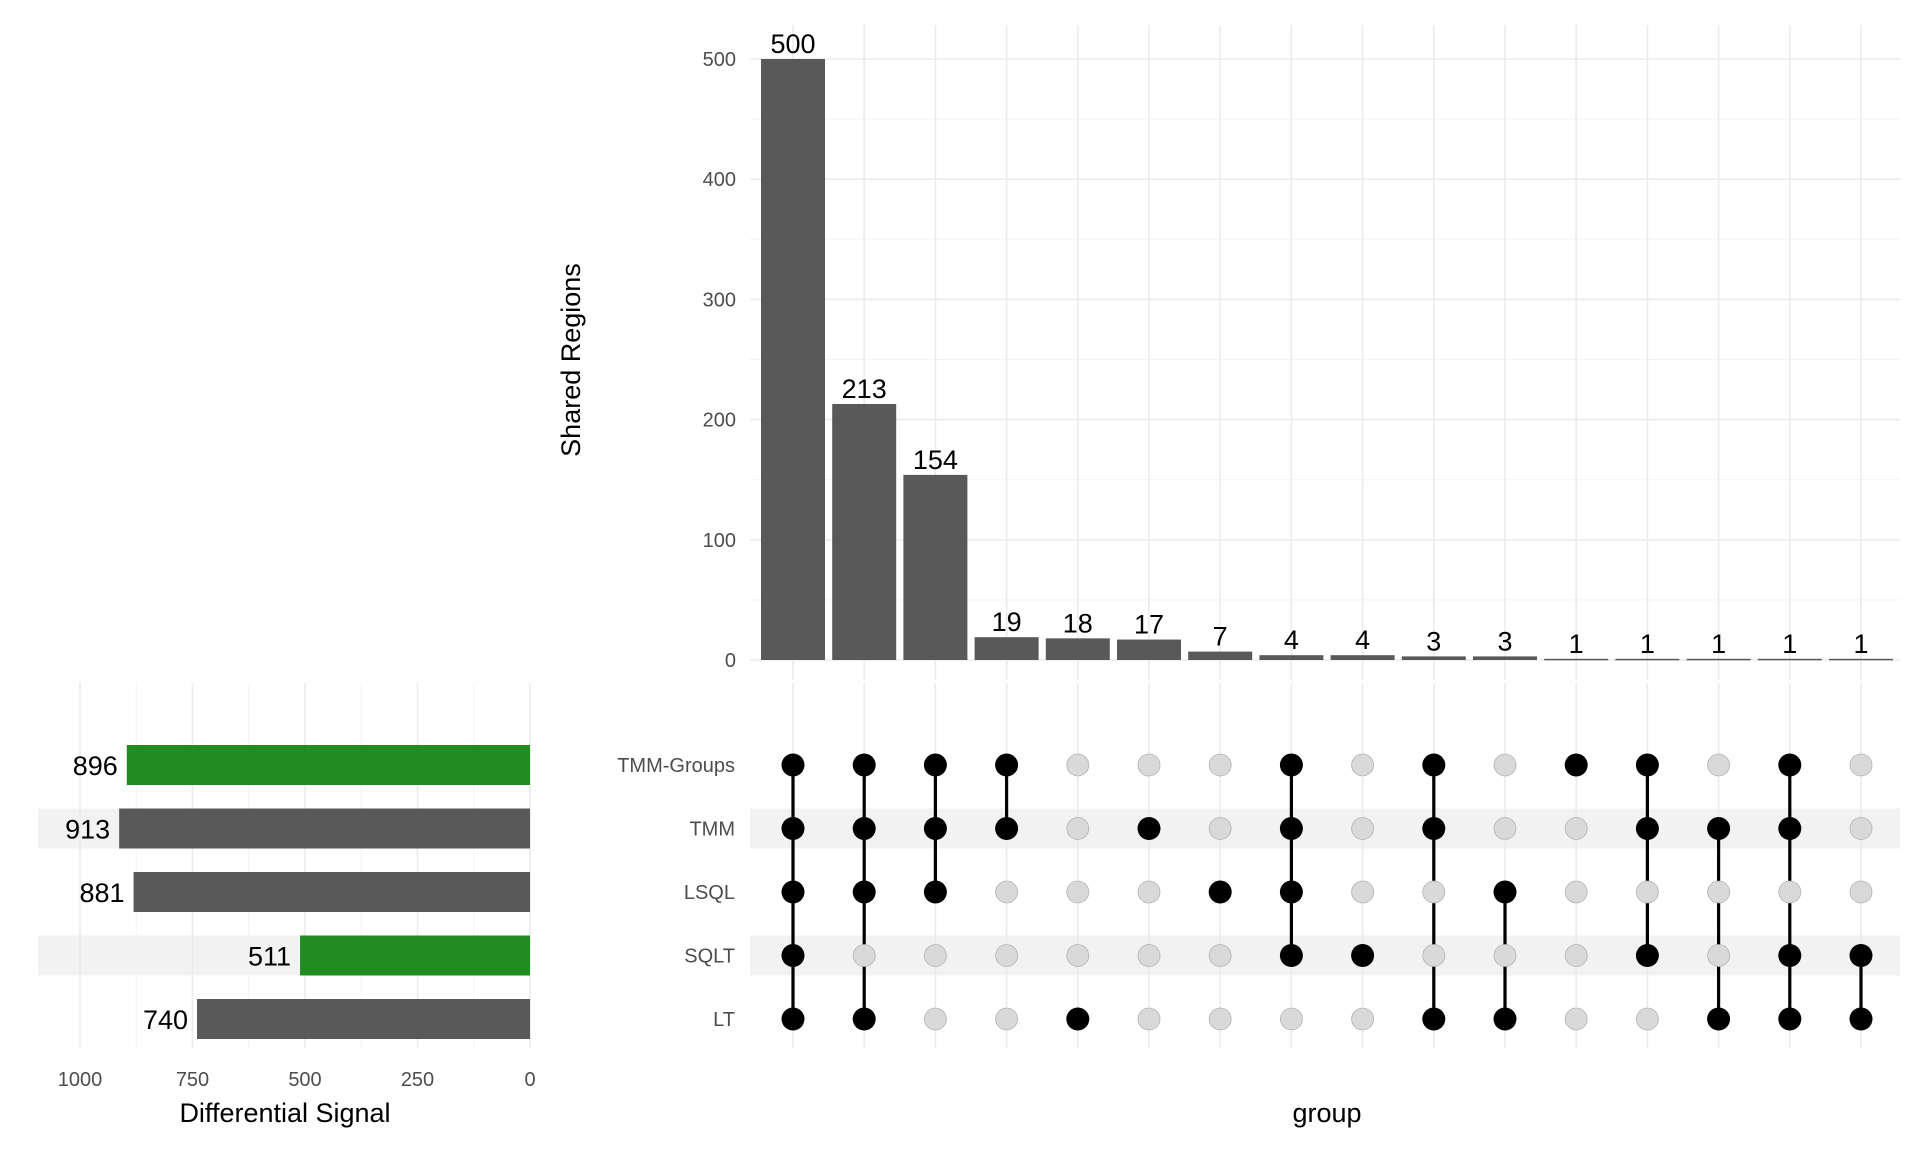 The height and width of the screenshot is (1152, 1920). I want to click on set-size-gridlines, so click(305, 865).